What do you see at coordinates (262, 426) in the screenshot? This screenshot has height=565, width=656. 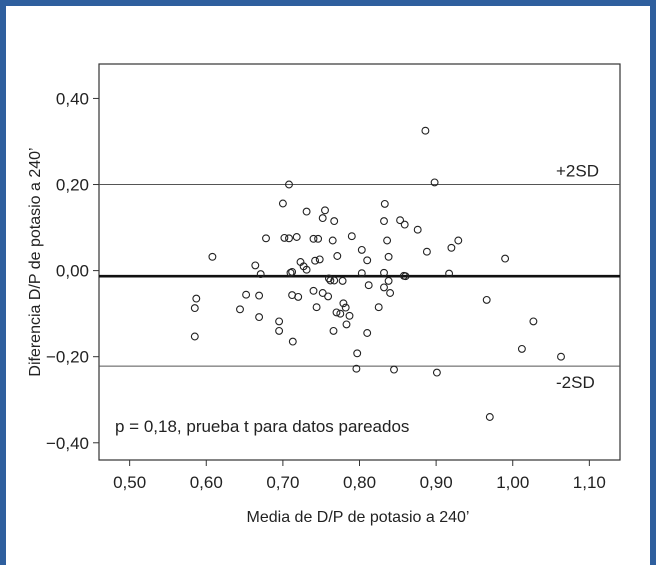 I see `annotation-text: p = 0,18, prueba t para datos pareados` at bounding box center [262, 426].